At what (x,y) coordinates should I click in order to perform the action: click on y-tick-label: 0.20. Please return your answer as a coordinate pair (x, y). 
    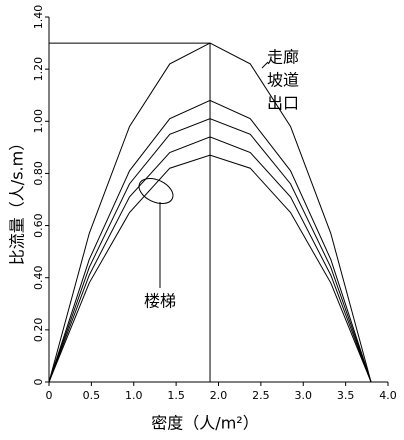
    Looking at the image, I should click on (38, 330).